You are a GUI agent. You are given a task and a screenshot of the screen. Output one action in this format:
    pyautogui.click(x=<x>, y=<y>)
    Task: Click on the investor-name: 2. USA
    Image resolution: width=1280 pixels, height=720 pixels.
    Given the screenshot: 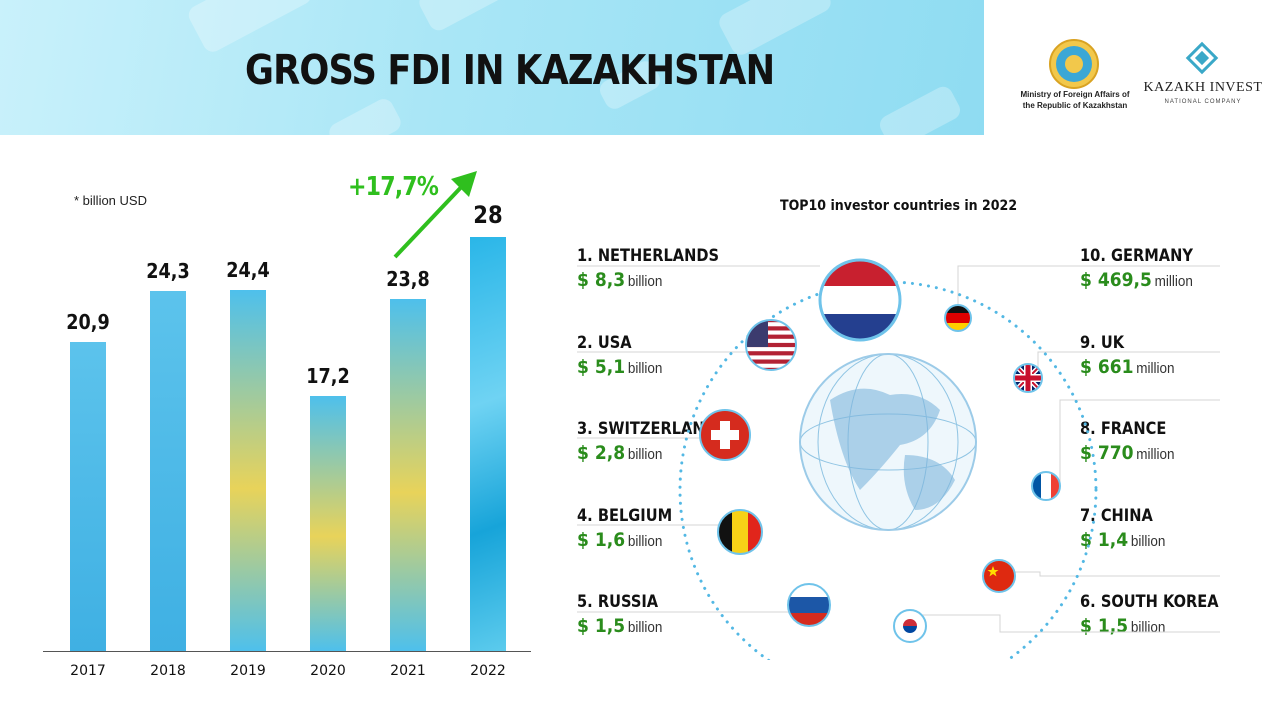 What is the action you would take?
    pyautogui.click(x=604, y=343)
    